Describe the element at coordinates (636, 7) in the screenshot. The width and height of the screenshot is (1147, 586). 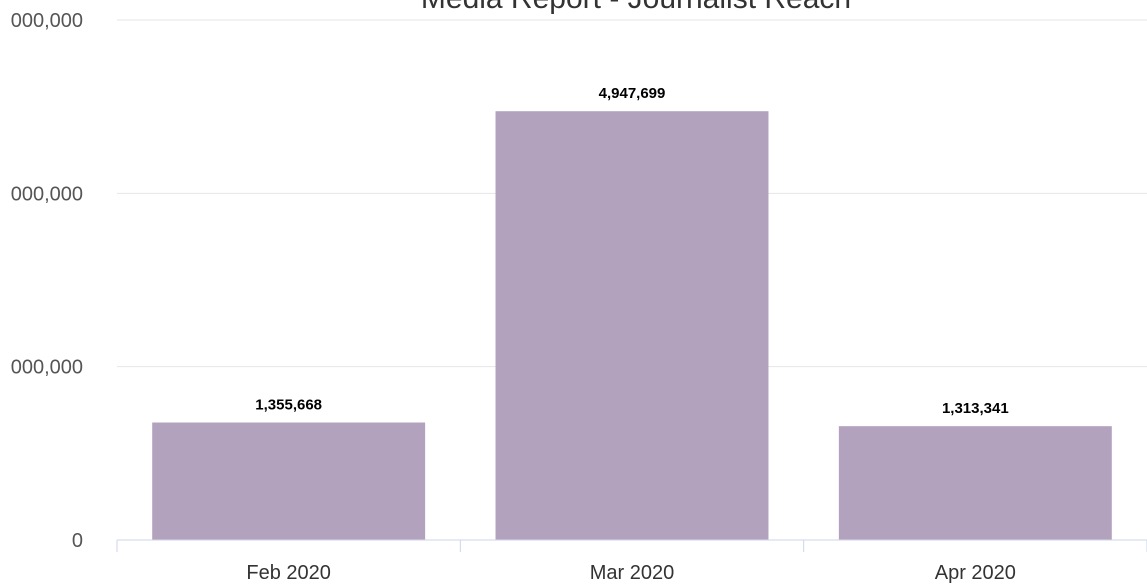
I see `chart-title: Media Report - Journalist Reach` at that location.